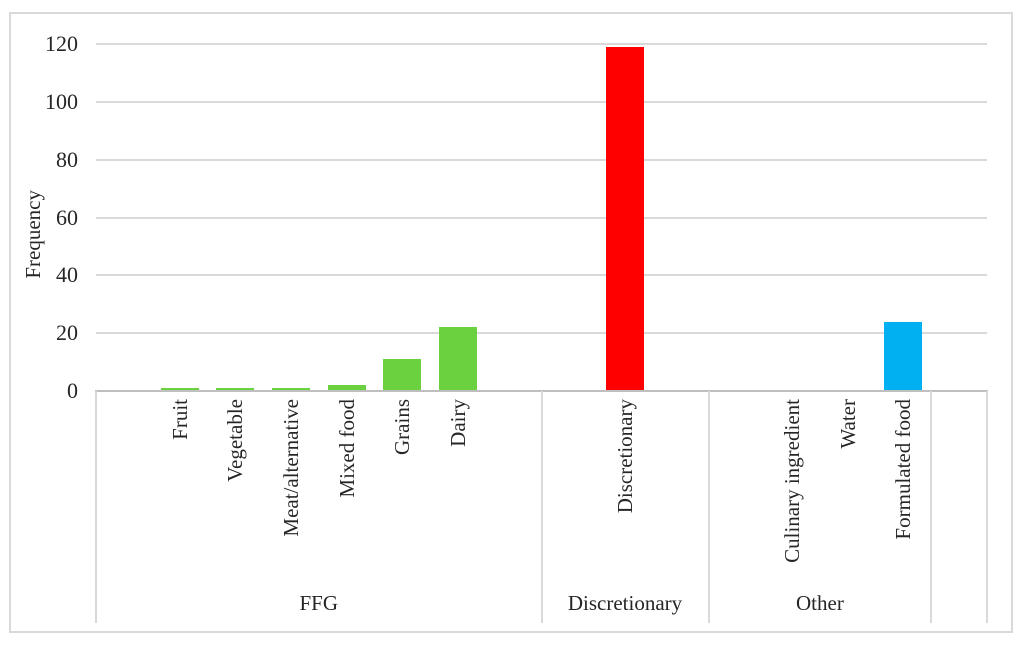 This screenshot has width=1017, height=646. Describe the element at coordinates (820, 603) in the screenshot. I see `group-label-other: Other` at that location.